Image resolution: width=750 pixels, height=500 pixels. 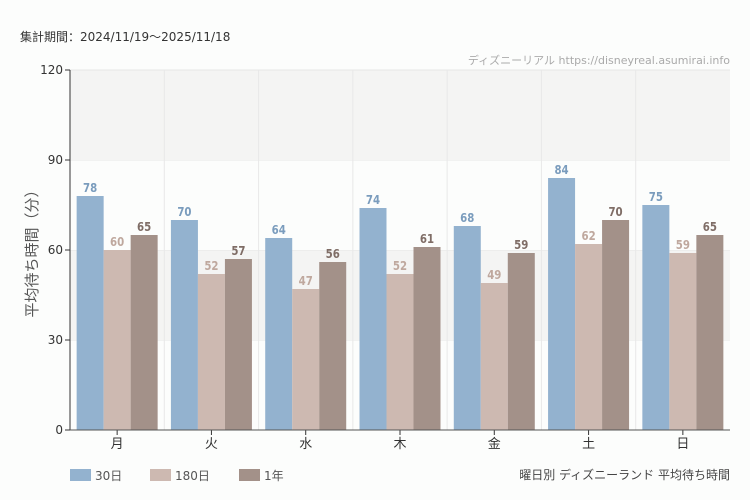 I want to click on y-tick-label: 90, so click(x=55, y=160).